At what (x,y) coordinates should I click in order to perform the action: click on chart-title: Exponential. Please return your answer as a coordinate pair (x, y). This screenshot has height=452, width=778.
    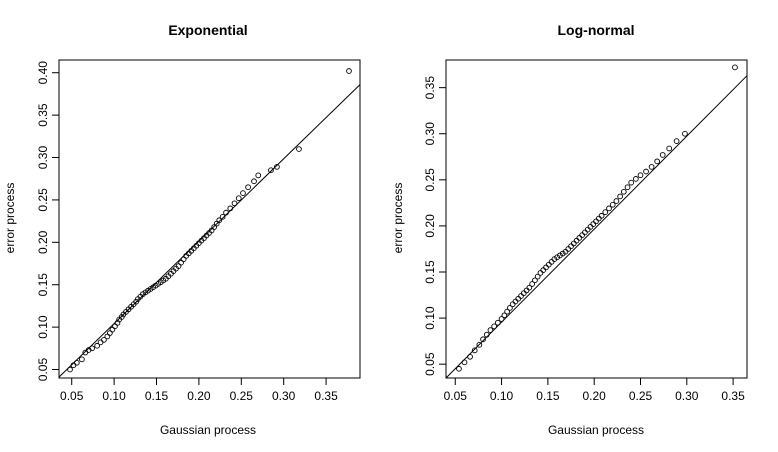
    Looking at the image, I should click on (207, 30).